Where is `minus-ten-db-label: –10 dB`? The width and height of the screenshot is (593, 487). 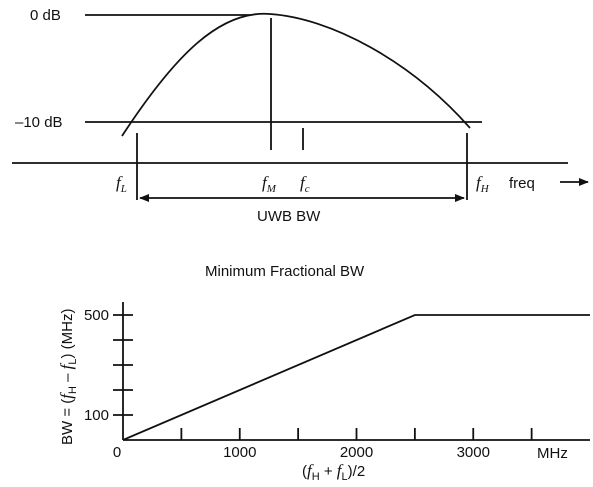
minus-ten-db-label: –10 dB is located at coordinates (39, 122).